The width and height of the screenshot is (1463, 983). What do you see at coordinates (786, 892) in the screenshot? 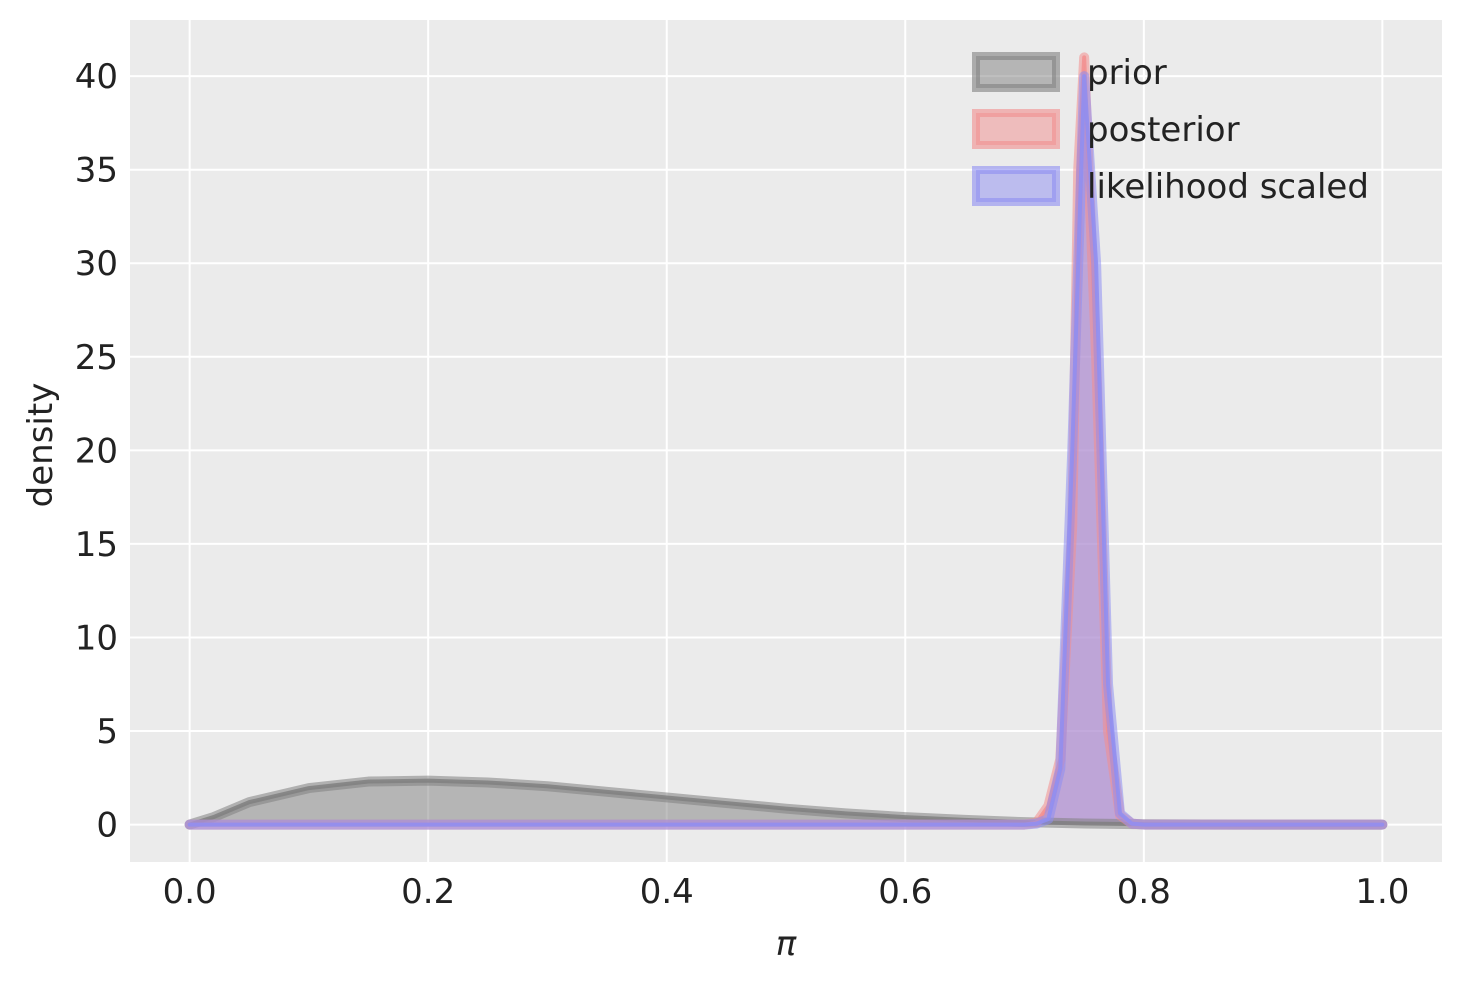
I see `x-axis-ticks: 0.0 0.2 0.4 0.6 0.8 1.0` at bounding box center [786, 892].